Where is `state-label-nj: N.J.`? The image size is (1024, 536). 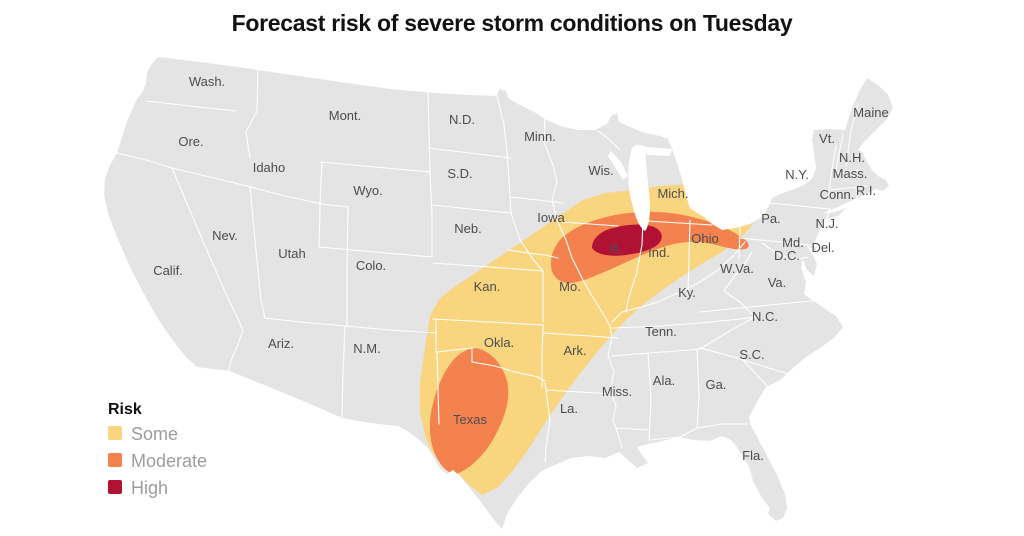 state-label-nj: N.J. is located at coordinates (826, 223).